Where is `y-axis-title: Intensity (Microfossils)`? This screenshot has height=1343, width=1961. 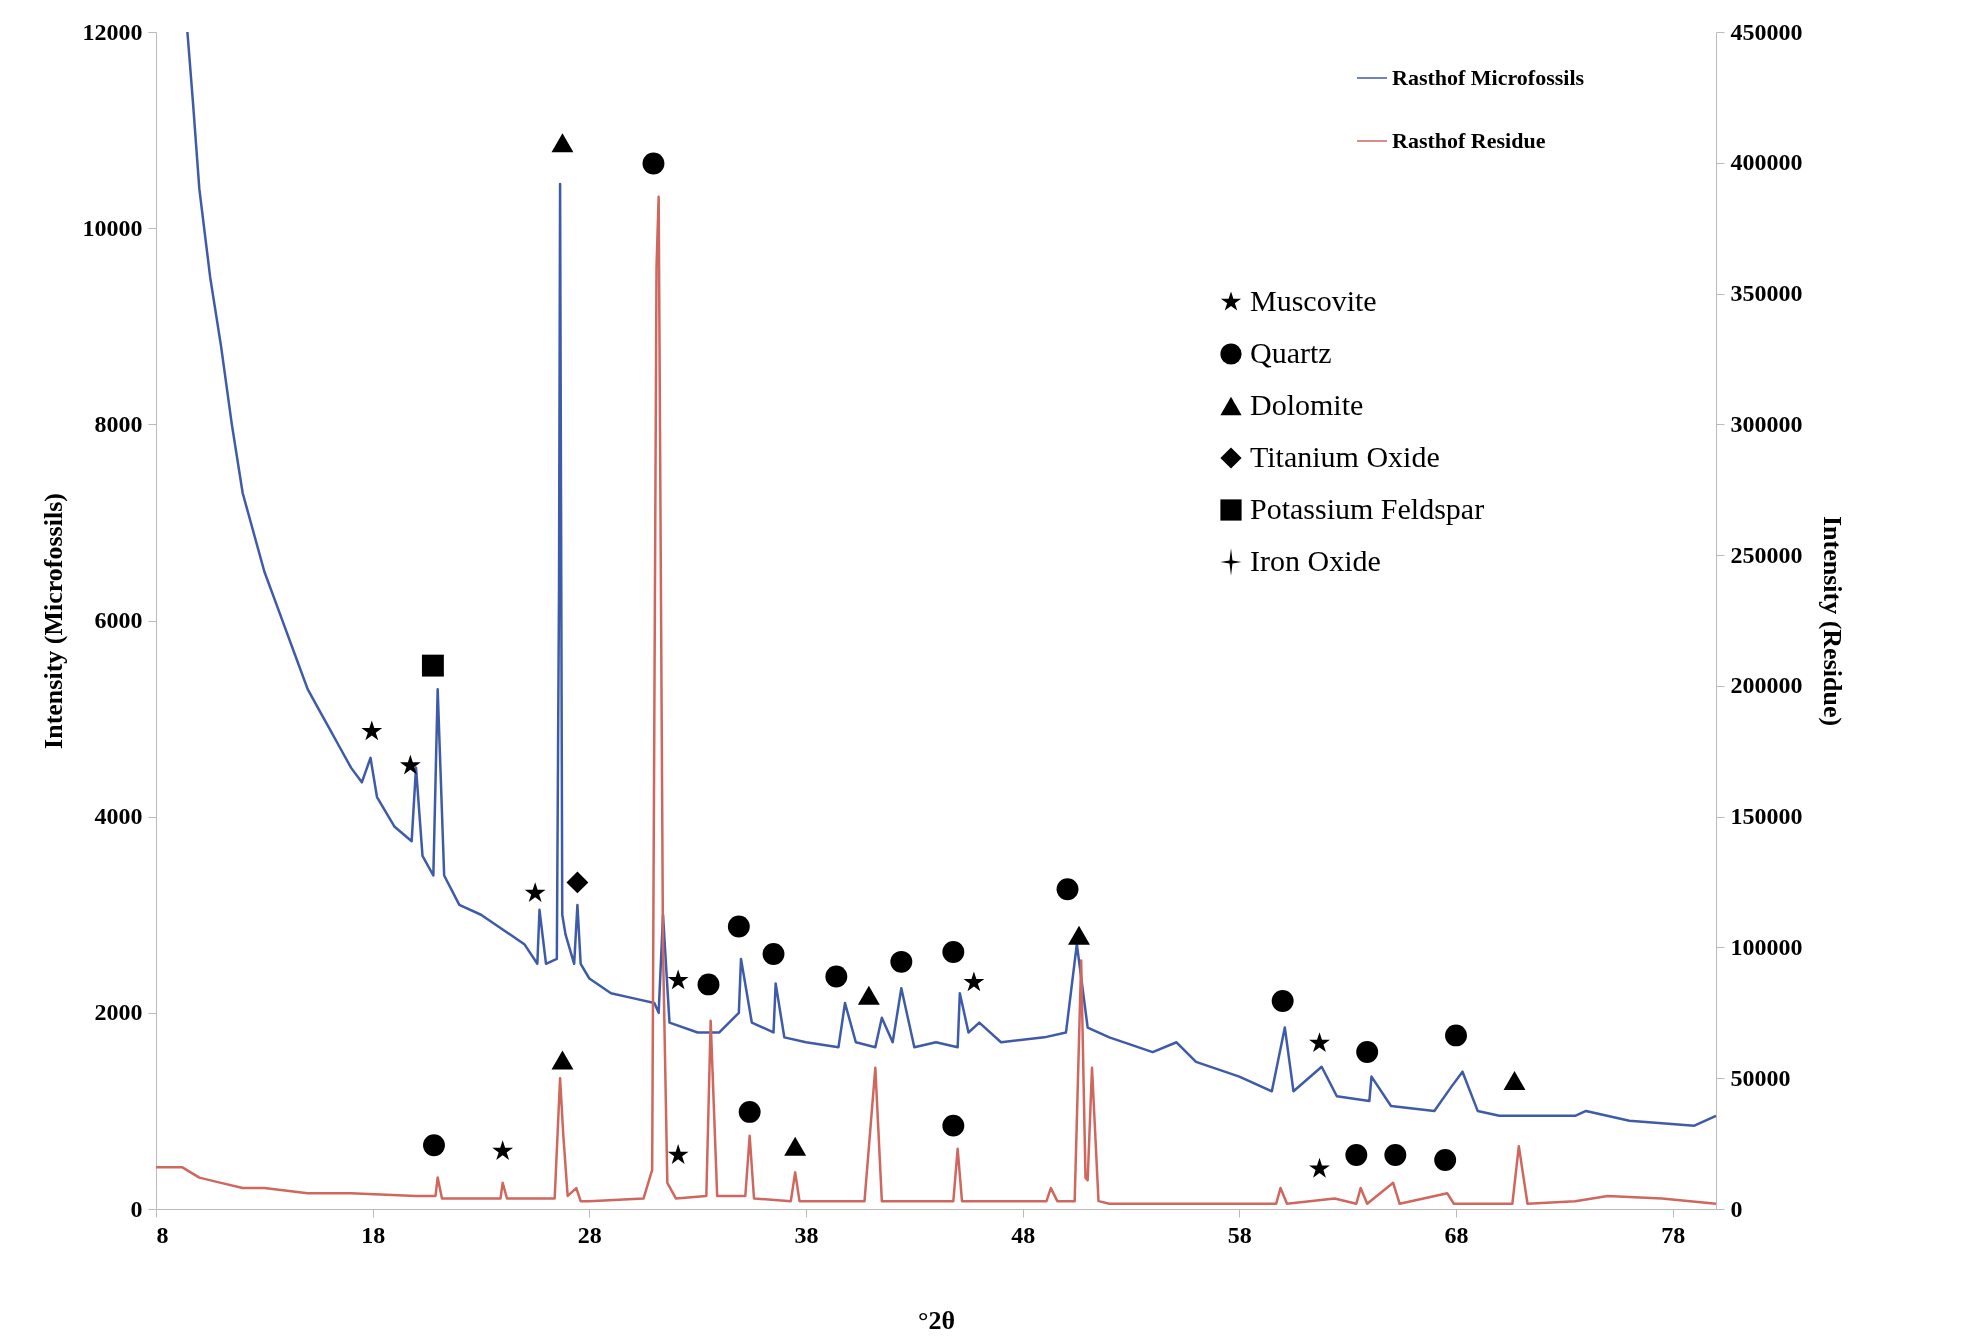 y-axis-title: Intensity (Microfossils) is located at coordinates (53, 621).